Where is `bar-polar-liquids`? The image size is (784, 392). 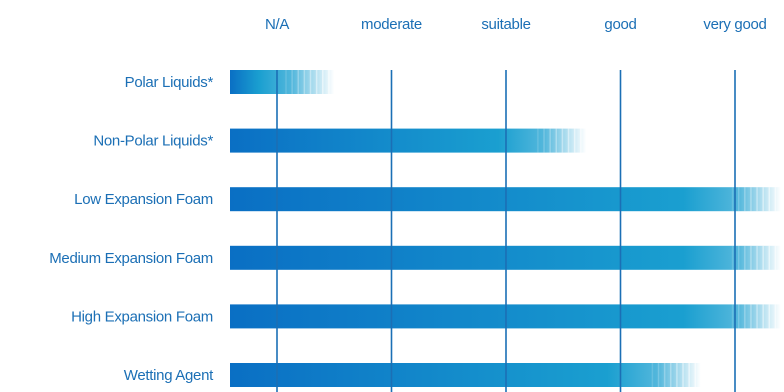 bar-polar-liquids is located at coordinates (282, 82).